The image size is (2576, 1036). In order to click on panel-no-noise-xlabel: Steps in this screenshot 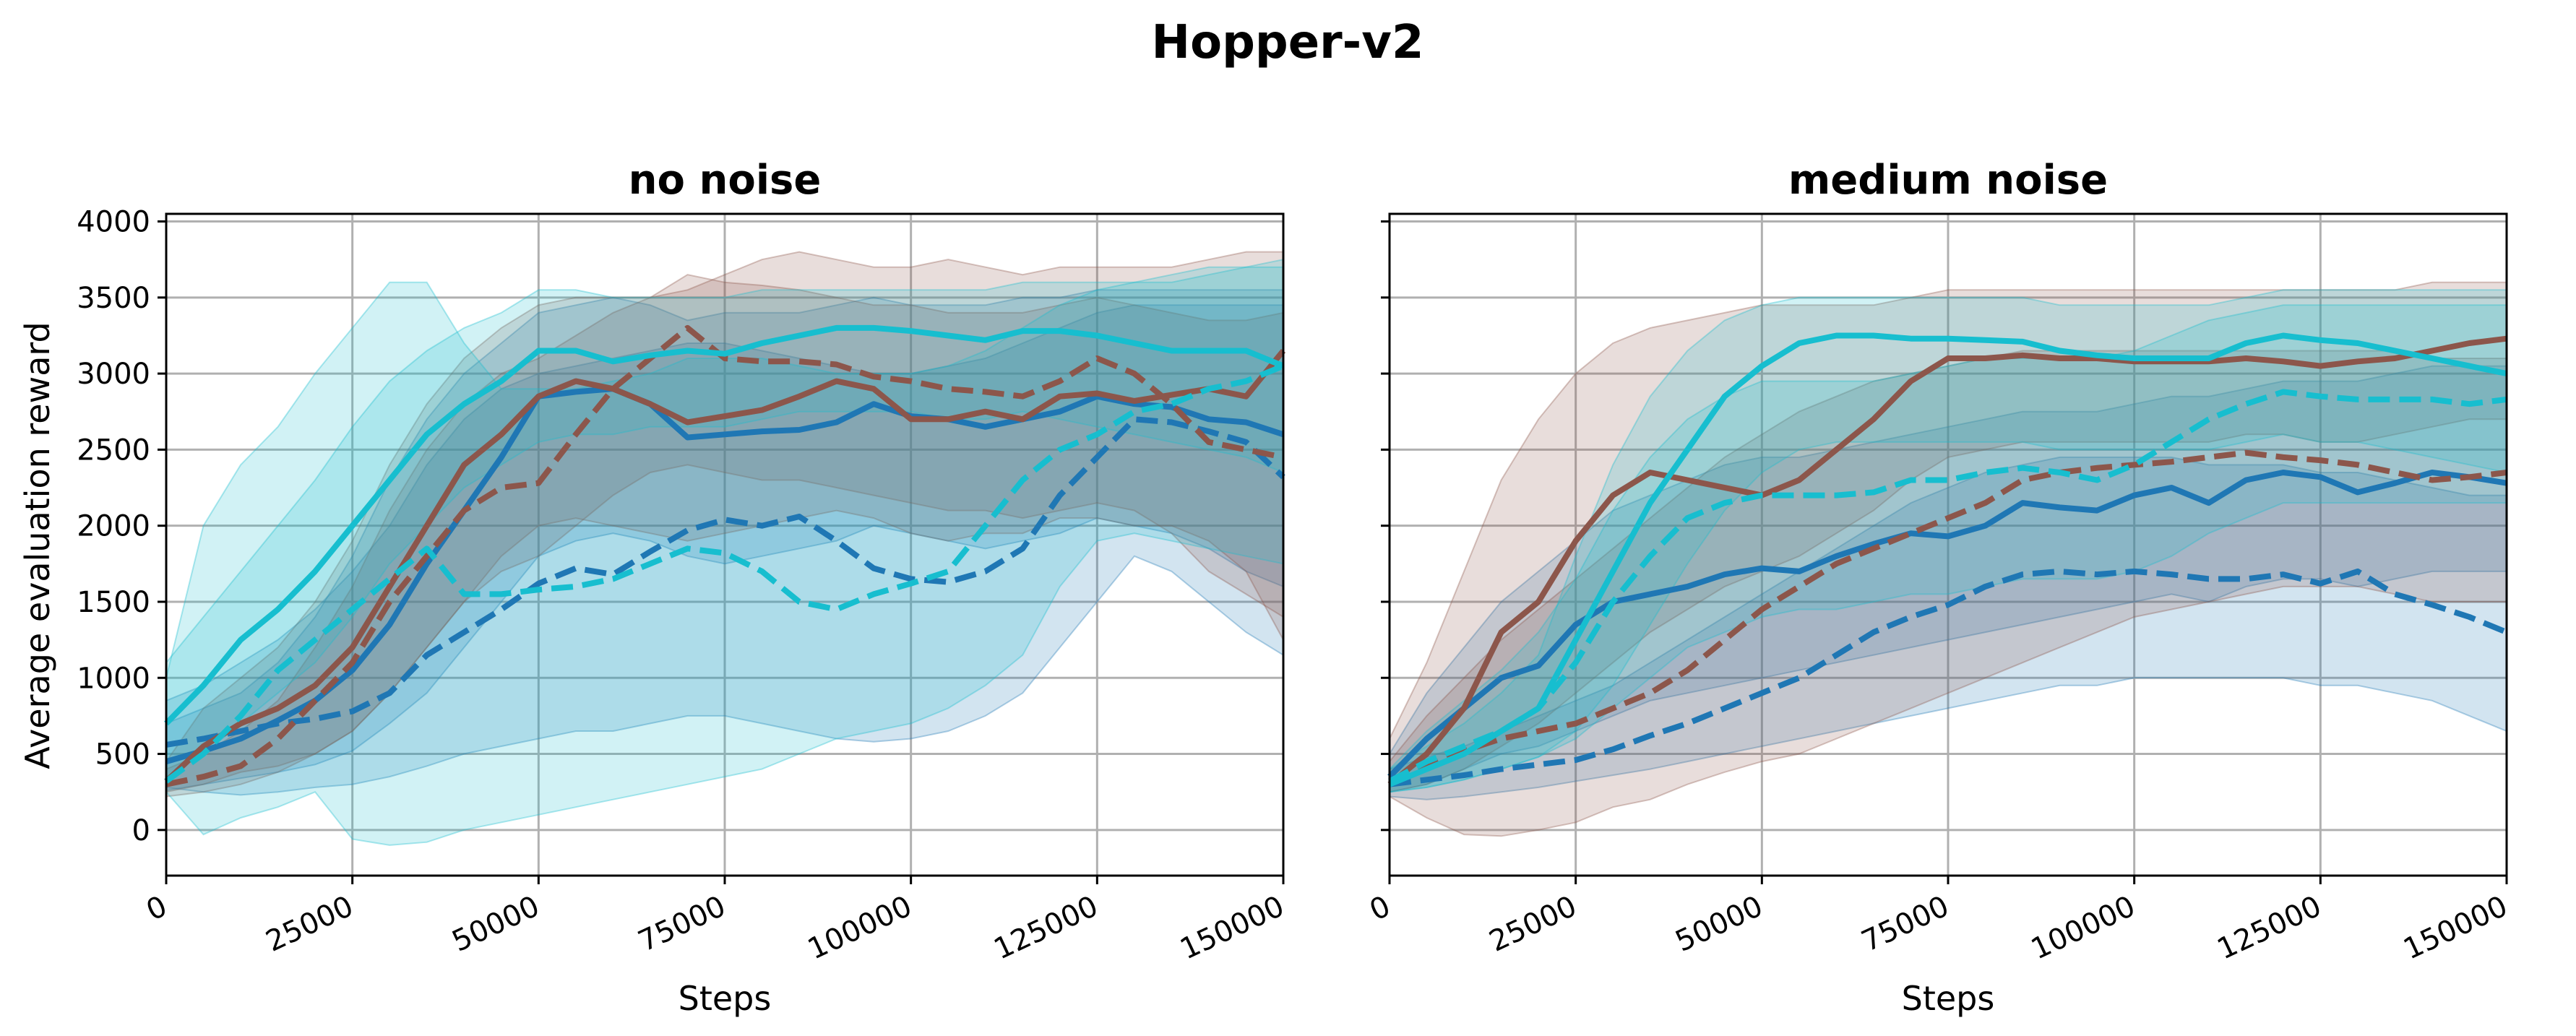, I will do `click(725, 998)`.